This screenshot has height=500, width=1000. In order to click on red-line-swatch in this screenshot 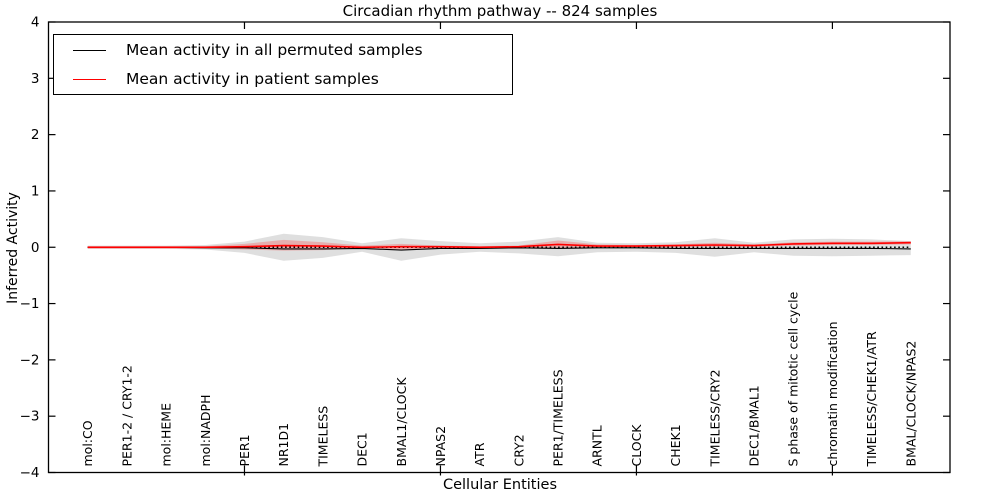, I will do `click(89, 79)`.